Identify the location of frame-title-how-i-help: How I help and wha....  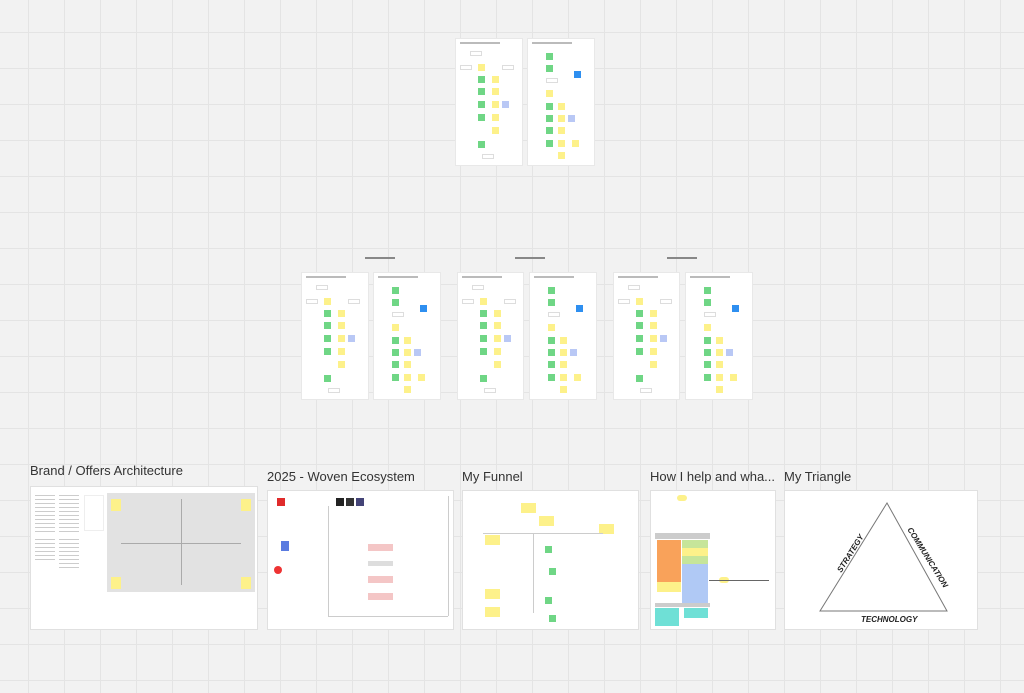
(713, 476).